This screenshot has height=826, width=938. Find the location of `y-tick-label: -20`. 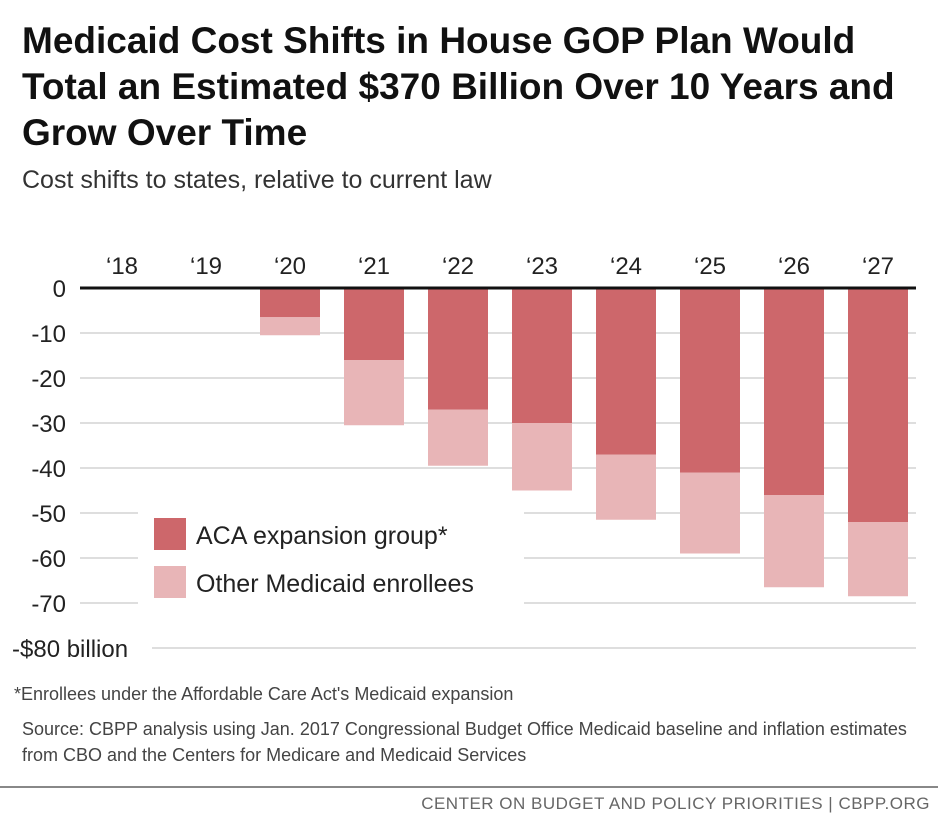

y-tick-label: -20 is located at coordinates (48, 379).